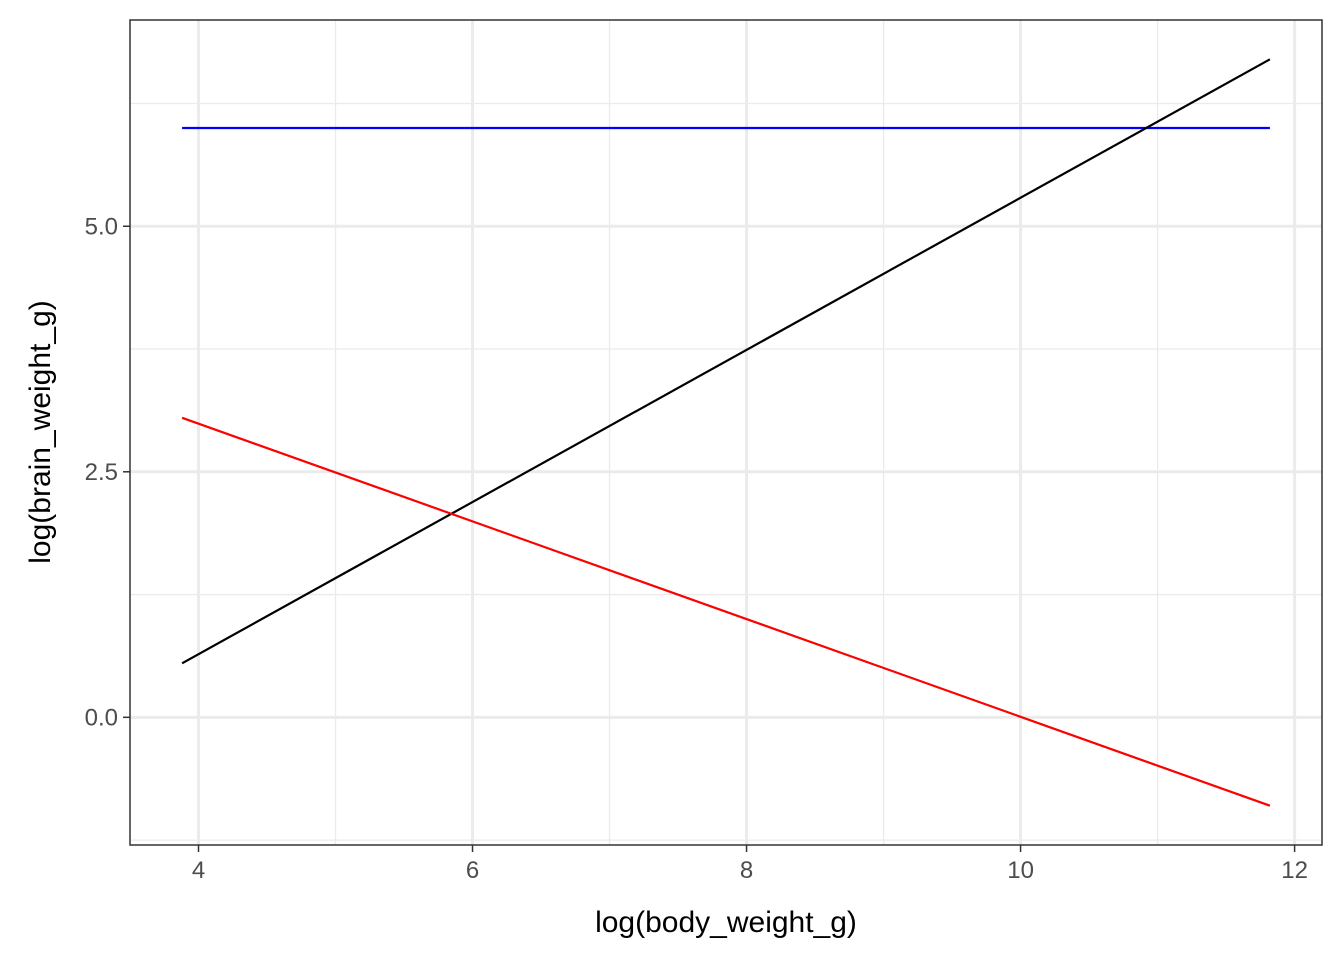 The image size is (1344, 960). What do you see at coordinates (472, 870) in the screenshot?
I see `x-tick-label: 6` at bounding box center [472, 870].